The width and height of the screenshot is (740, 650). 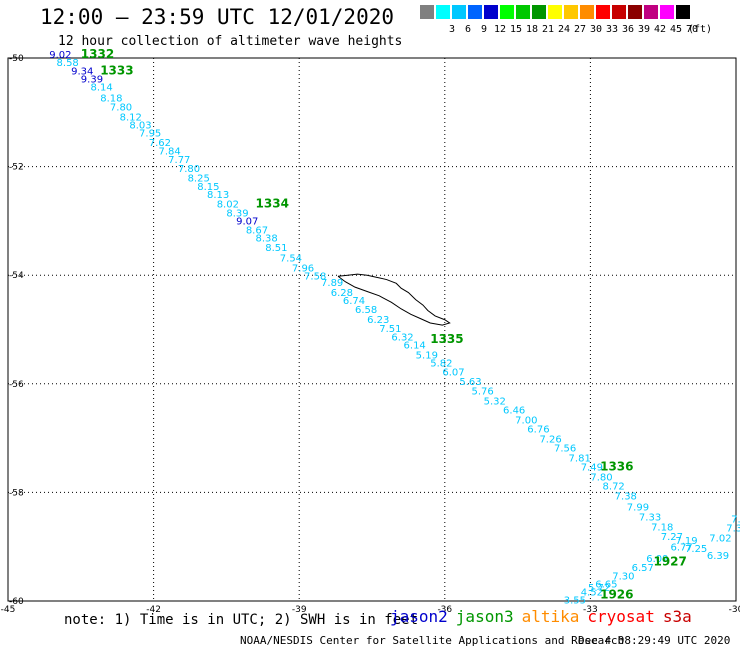 What do you see at coordinates (257, 230) in the screenshot?
I see `wave-height-label: 8.67` at bounding box center [257, 230].